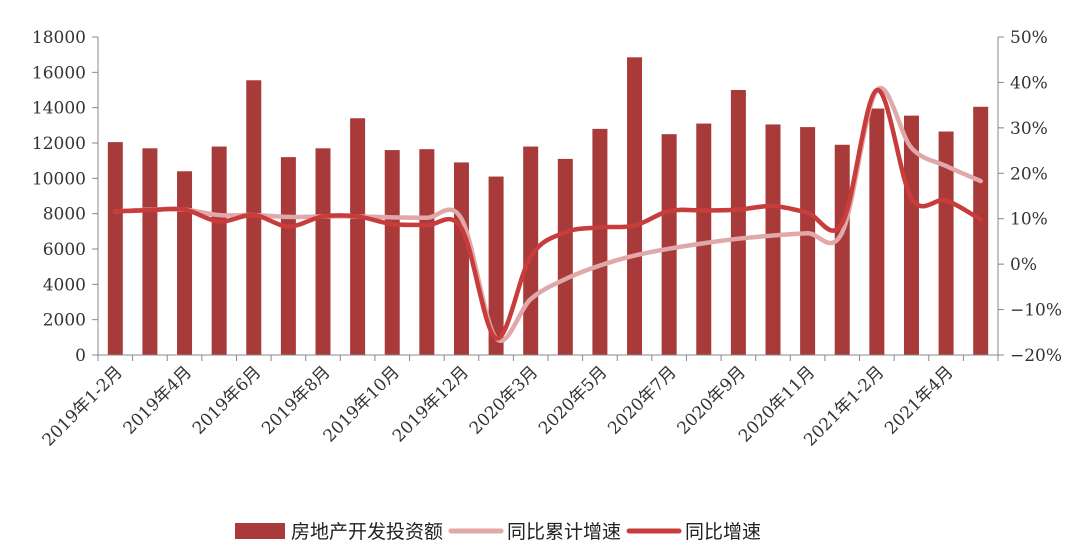  I want to click on x-tick-label: 2020年3月, so click(504, 400).